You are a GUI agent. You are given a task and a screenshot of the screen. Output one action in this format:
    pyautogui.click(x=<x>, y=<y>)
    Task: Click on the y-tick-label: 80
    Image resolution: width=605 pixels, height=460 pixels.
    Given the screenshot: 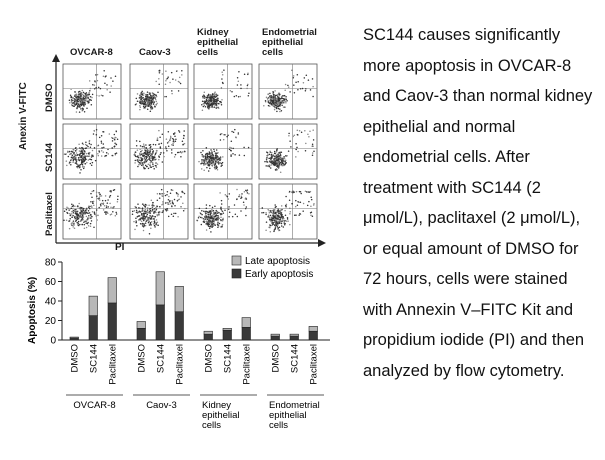 What is the action you would take?
    pyautogui.click(x=51, y=263)
    